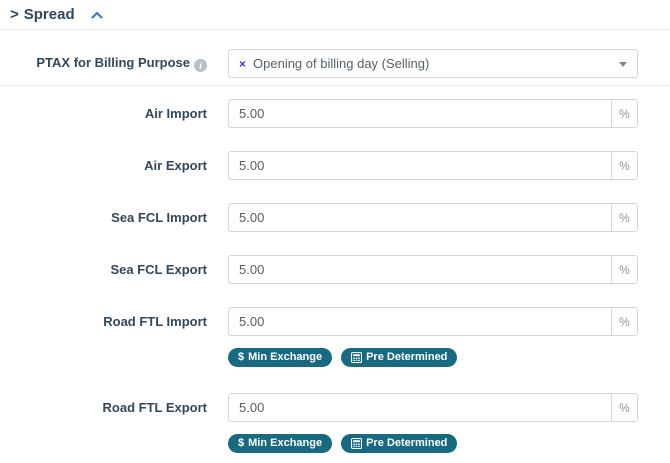 Image resolution: width=670 pixels, height=463 pixels. What do you see at coordinates (113, 62) in the screenshot?
I see `ptax-label-text: PTAX for Billing Purpose` at bounding box center [113, 62].